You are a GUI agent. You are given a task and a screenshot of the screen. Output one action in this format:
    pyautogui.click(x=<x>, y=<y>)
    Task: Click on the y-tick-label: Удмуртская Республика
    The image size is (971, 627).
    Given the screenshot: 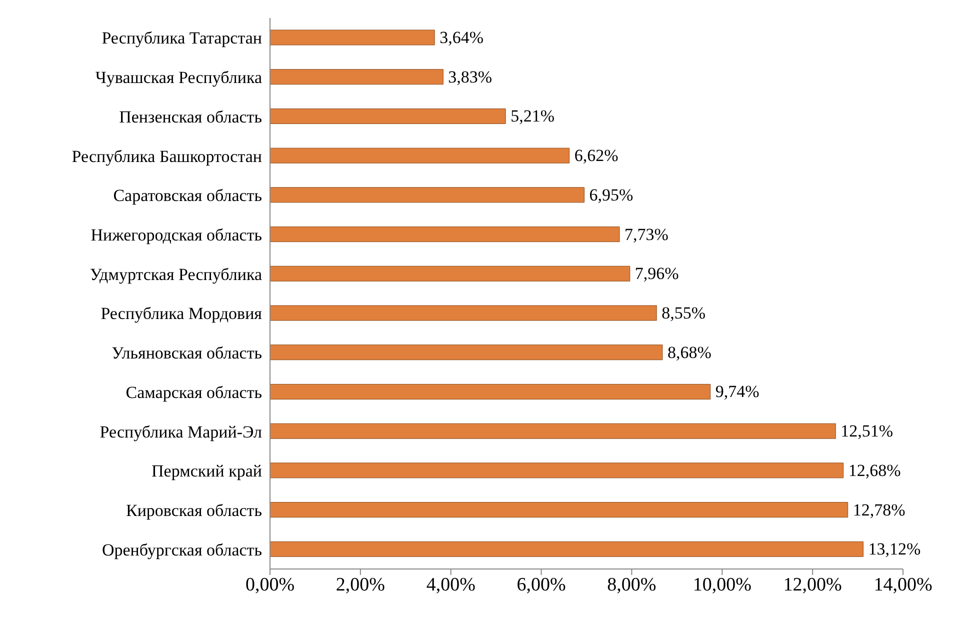 What is the action you would take?
    pyautogui.click(x=176, y=274)
    